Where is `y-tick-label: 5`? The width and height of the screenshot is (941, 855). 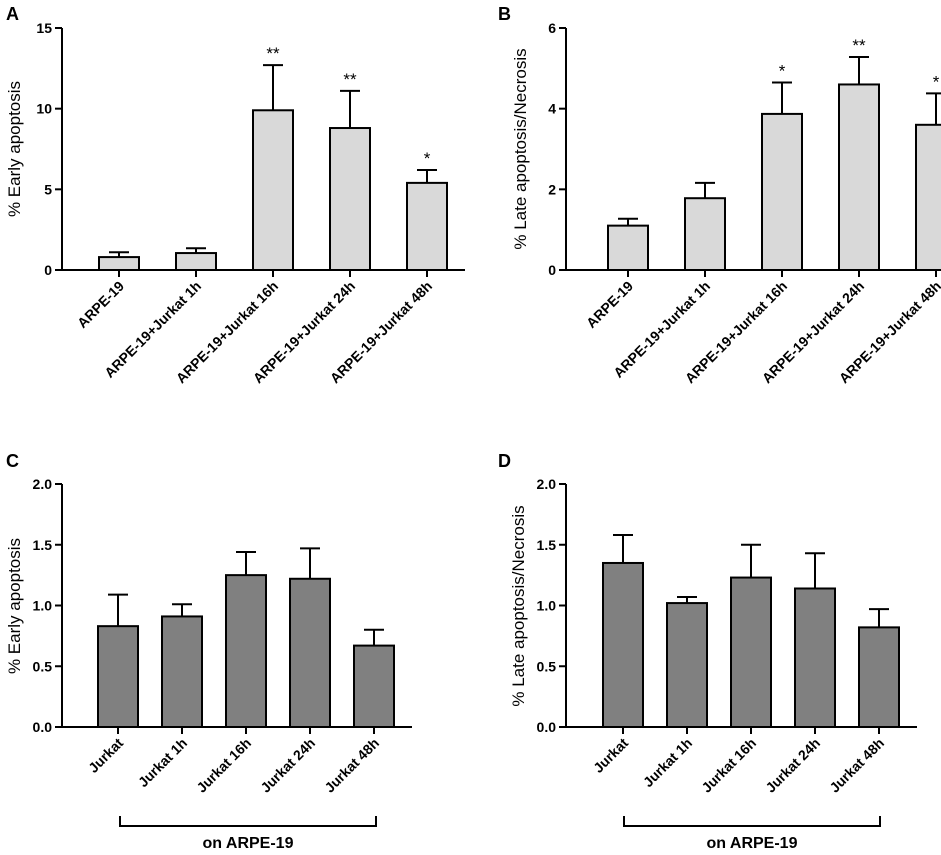
y-tick-label: 5 is located at coordinates (48, 189).